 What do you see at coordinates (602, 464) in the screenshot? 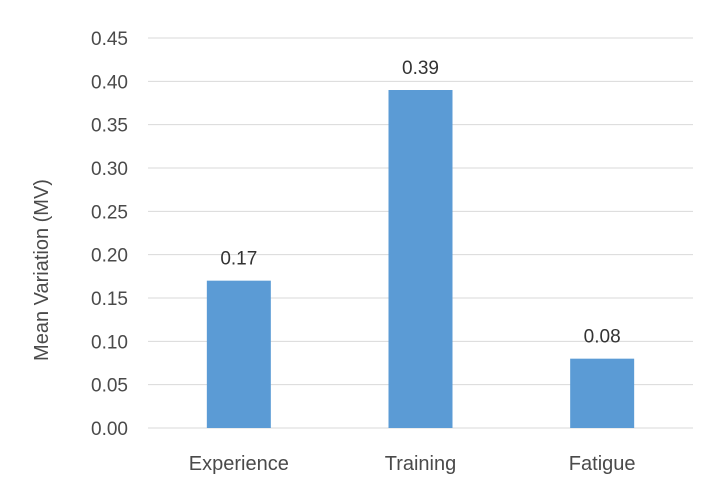
I see `x-tick-label-fatigue: Fatigue` at bounding box center [602, 464].